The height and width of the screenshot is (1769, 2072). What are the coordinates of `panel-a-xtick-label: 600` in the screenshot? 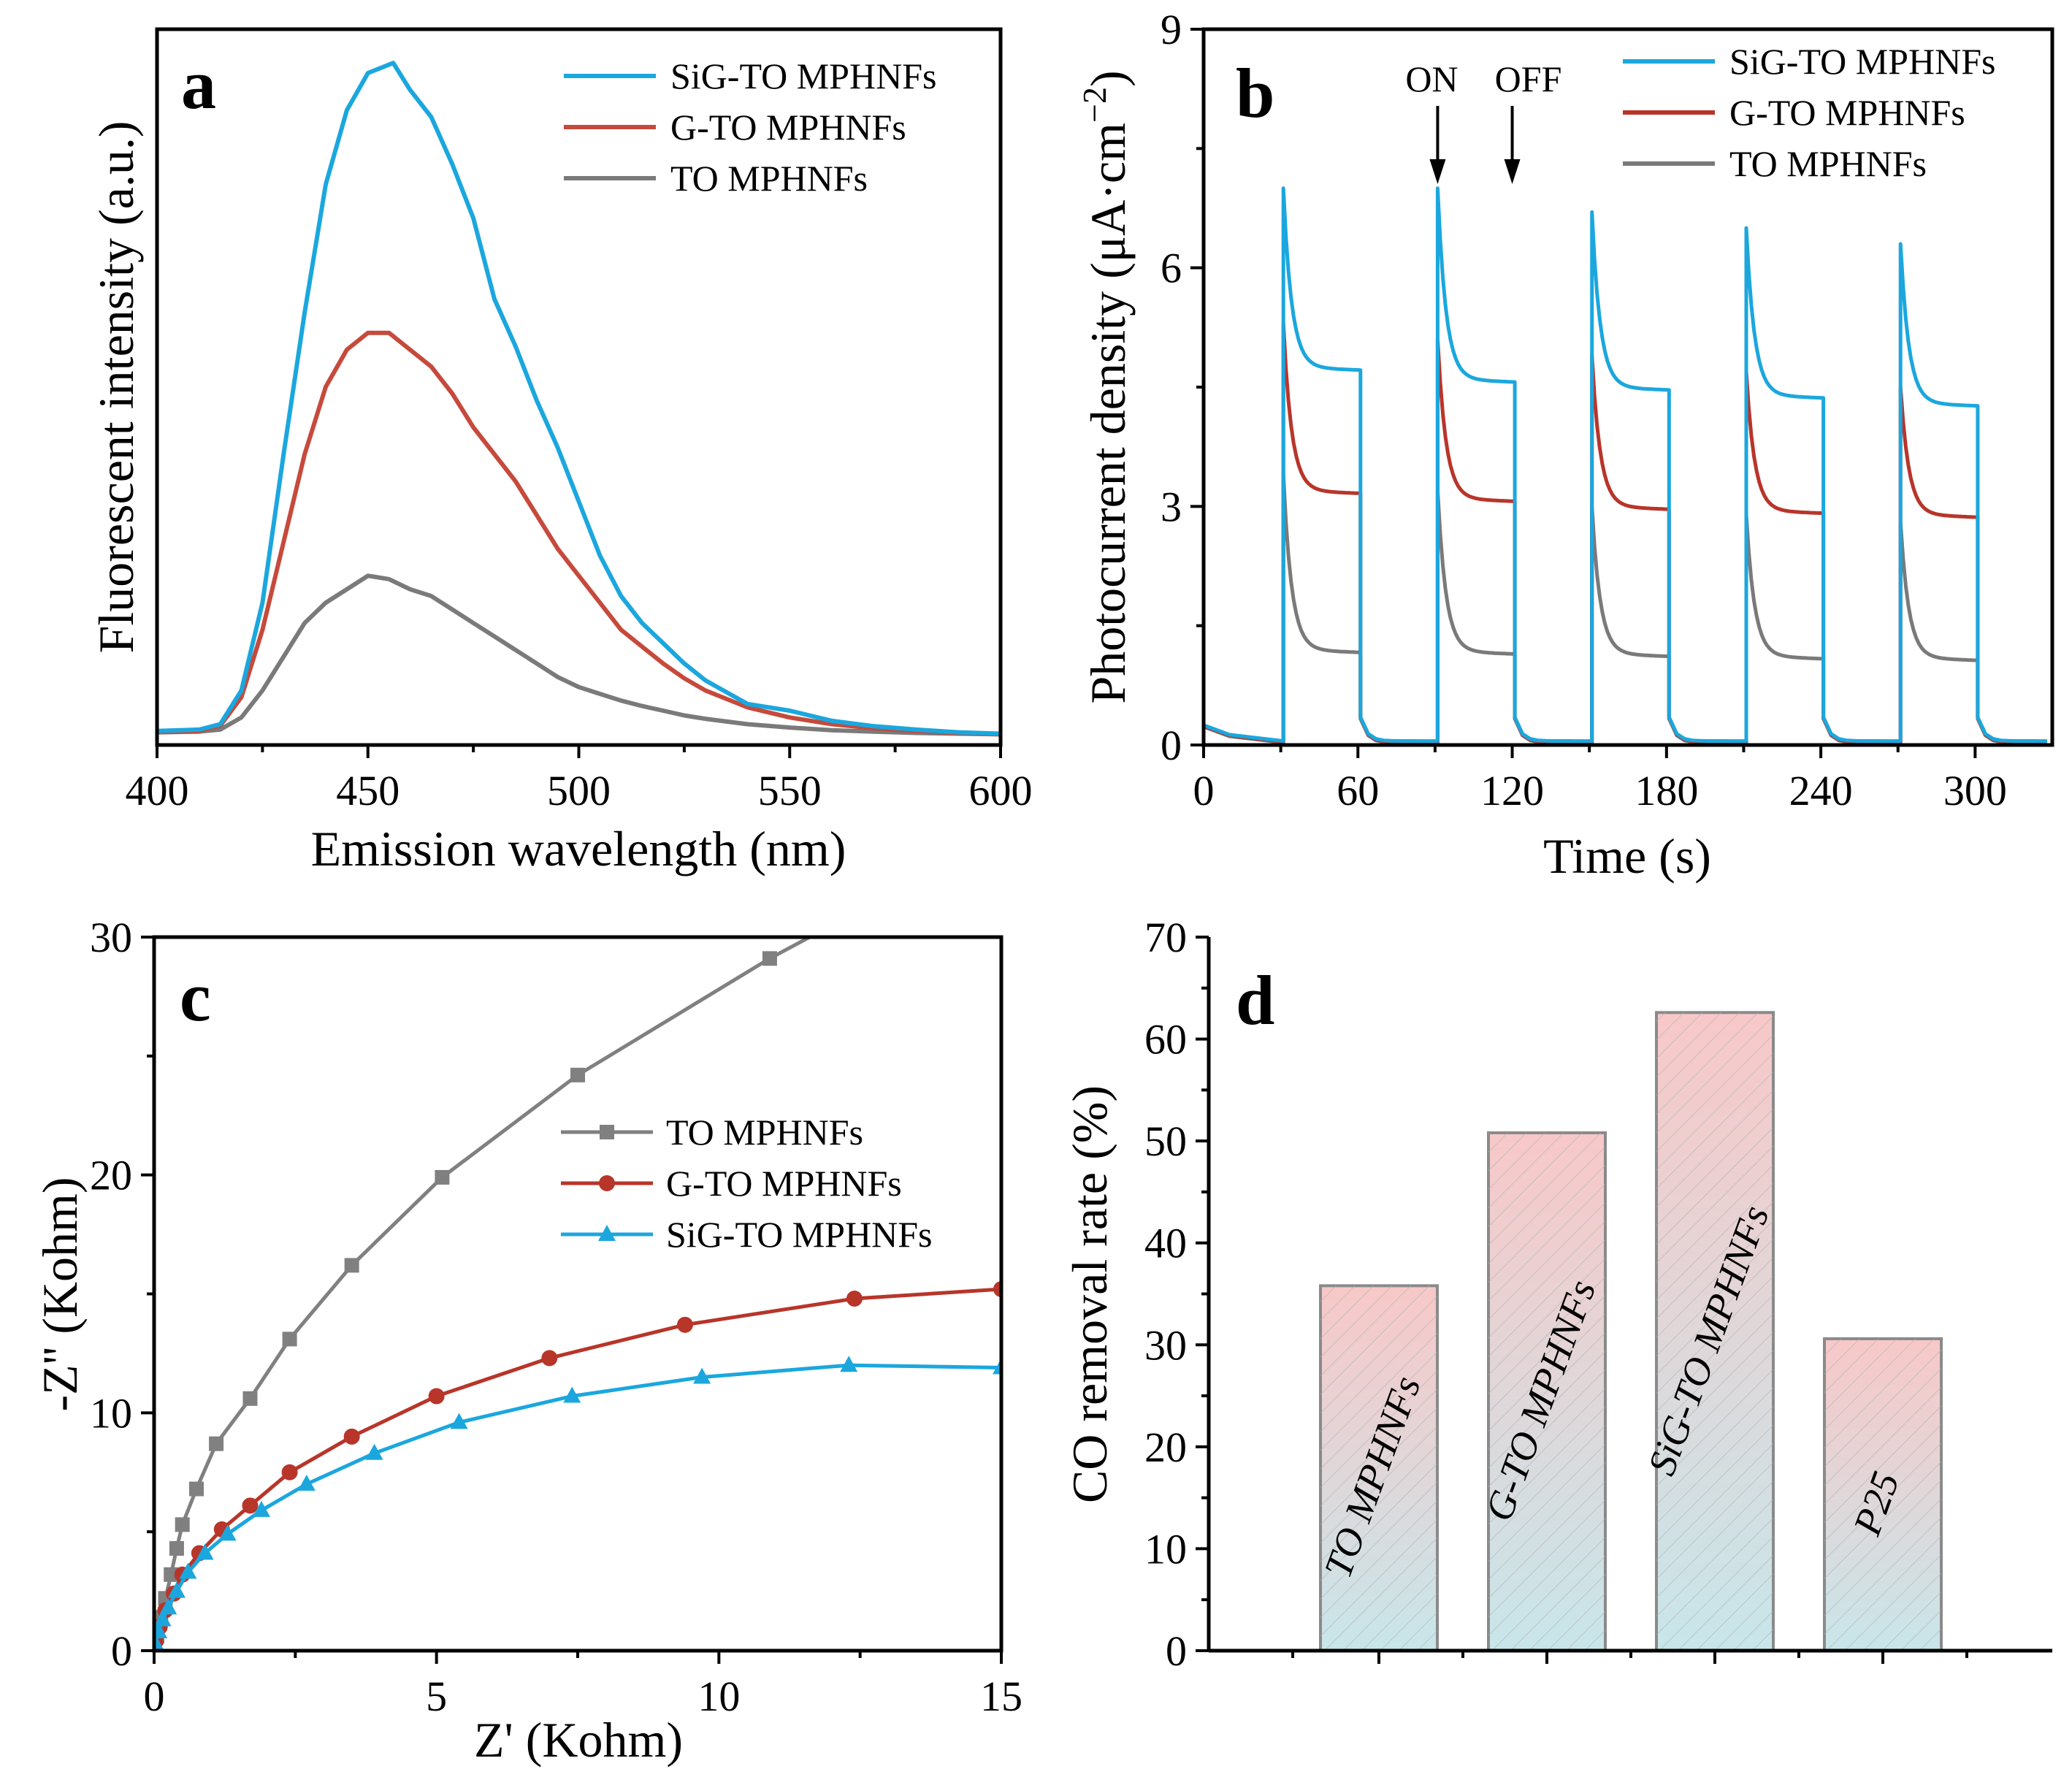 It's located at (1001, 790).